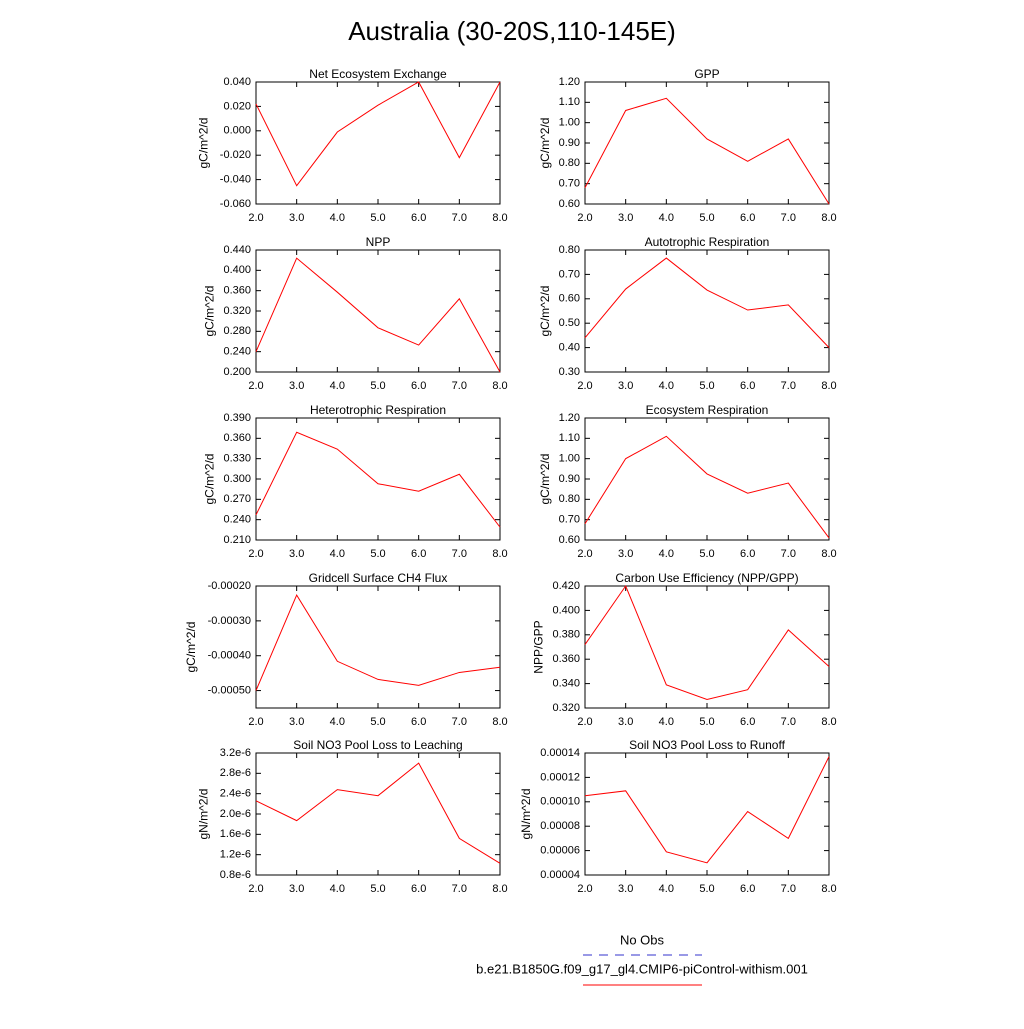 The image size is (1024, 1029). What do you see at coordinates (566, 586) in the screenshot?
I see `y-tick-label: 0.420` at bounding box center [566, 586].